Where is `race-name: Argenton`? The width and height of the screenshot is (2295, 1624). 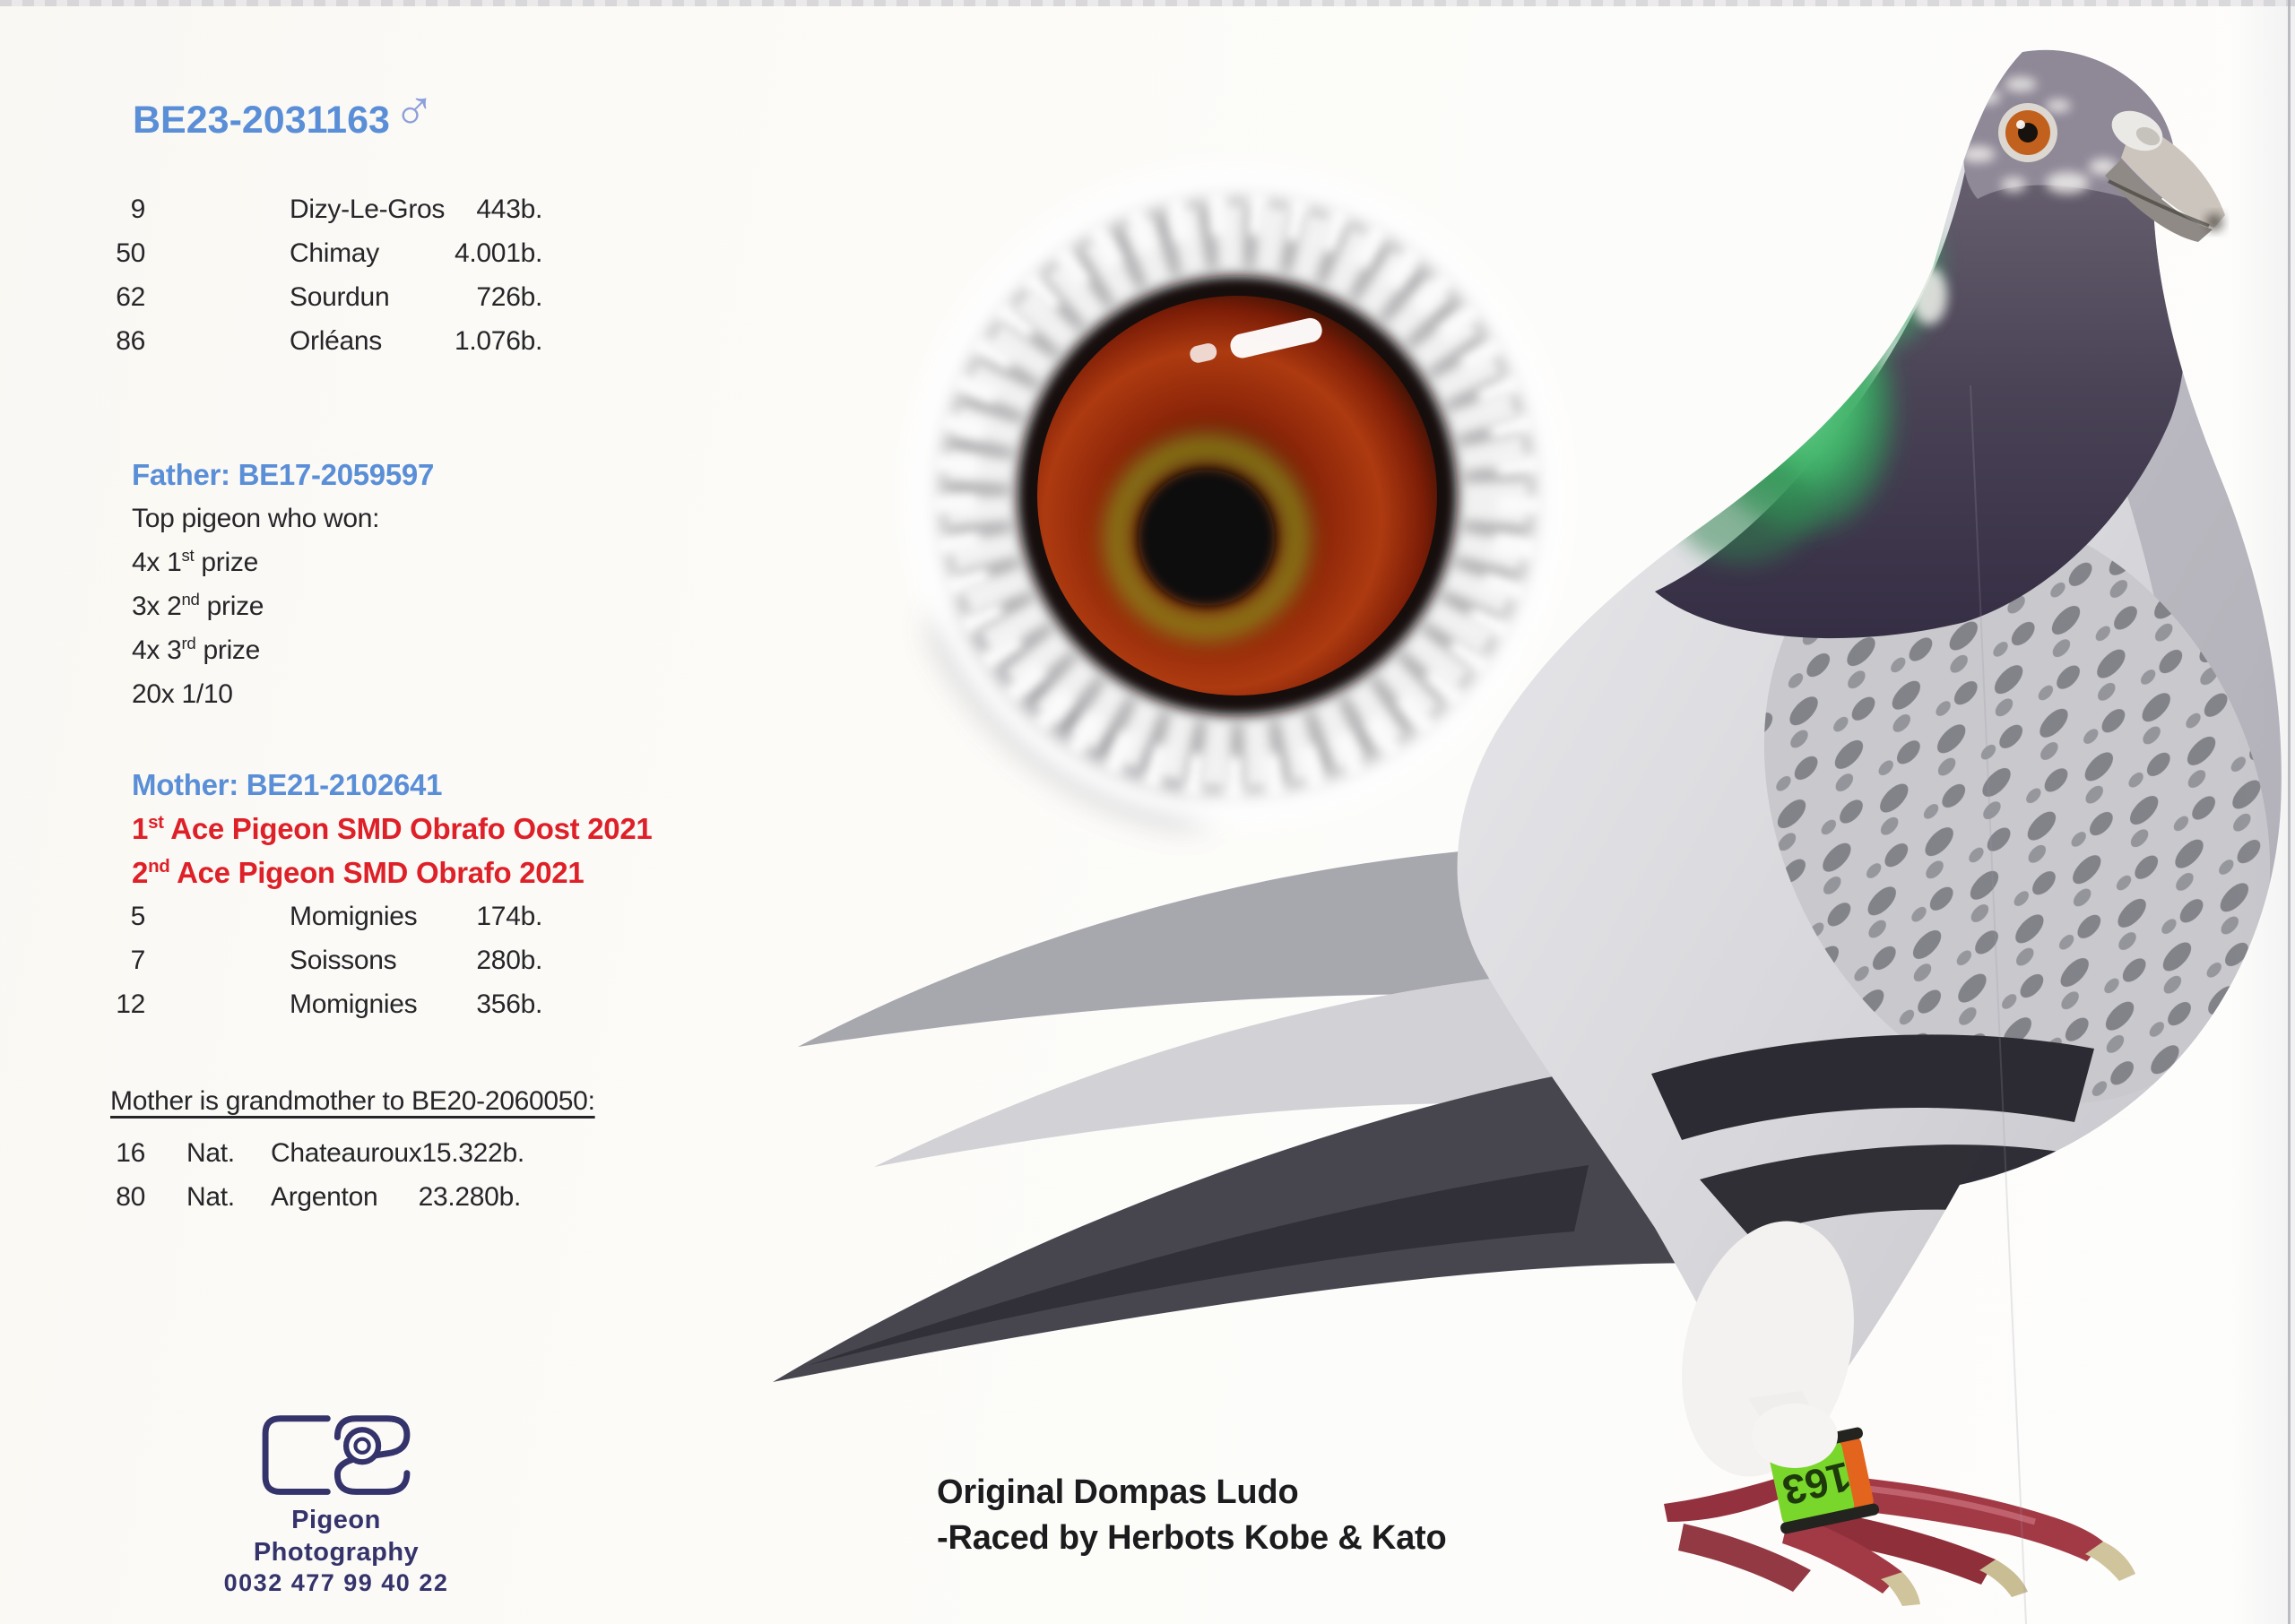 race-name: Argenton is located at coordinates (325, 1197).